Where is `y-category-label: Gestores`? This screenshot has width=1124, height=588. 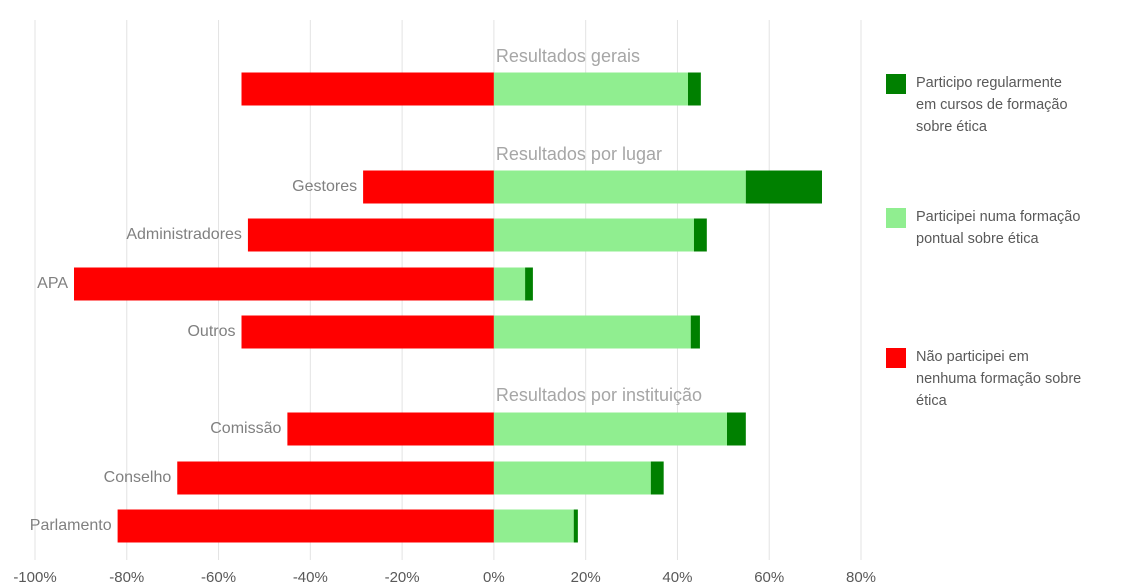
y-category-label: Gestores is located at coordinates (324, 186).